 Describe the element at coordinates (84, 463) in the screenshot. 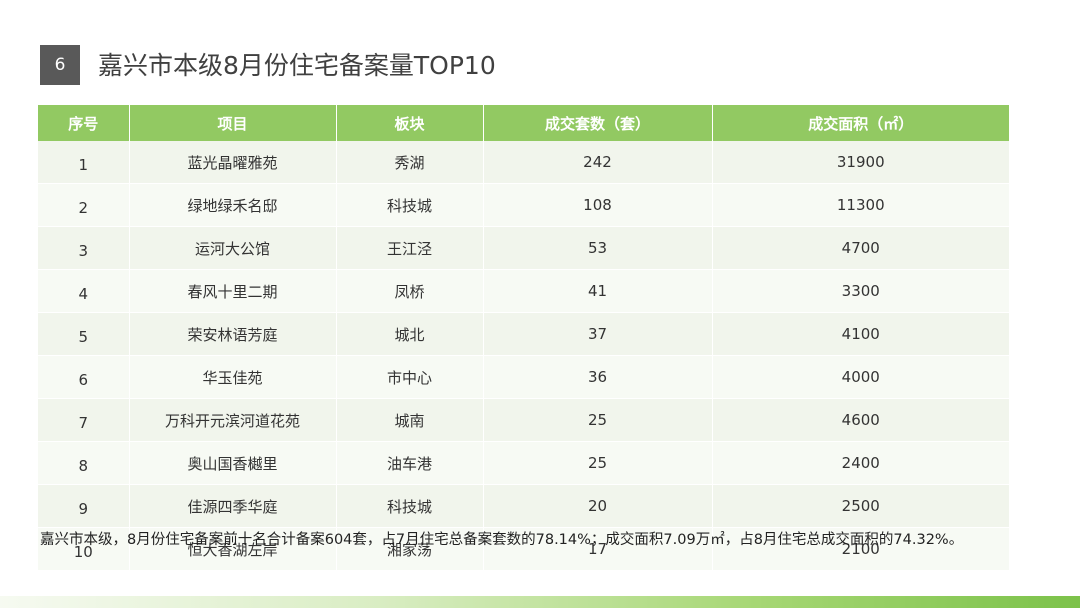

I see `cell-rank: 8` at that location.